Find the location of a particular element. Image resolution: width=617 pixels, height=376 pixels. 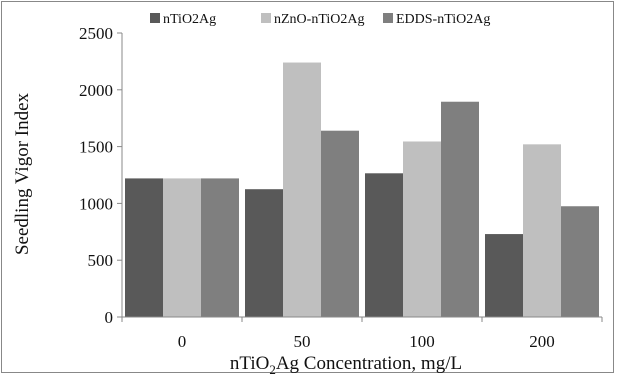

x-tick-label: 200 is located at coordinates (542, 341).